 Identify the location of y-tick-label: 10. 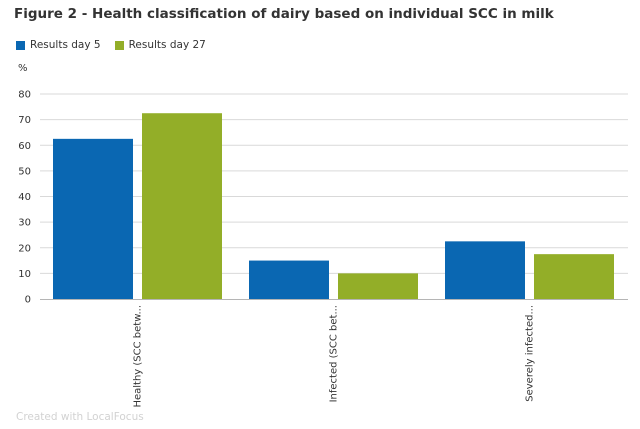
(24, 274).